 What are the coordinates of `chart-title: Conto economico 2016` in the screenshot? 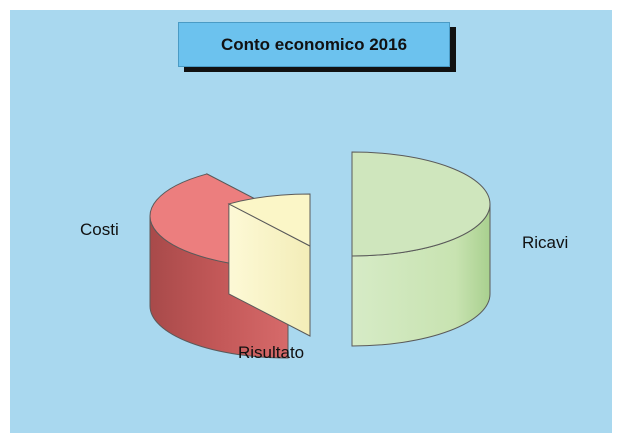 It's located at (314, 44).